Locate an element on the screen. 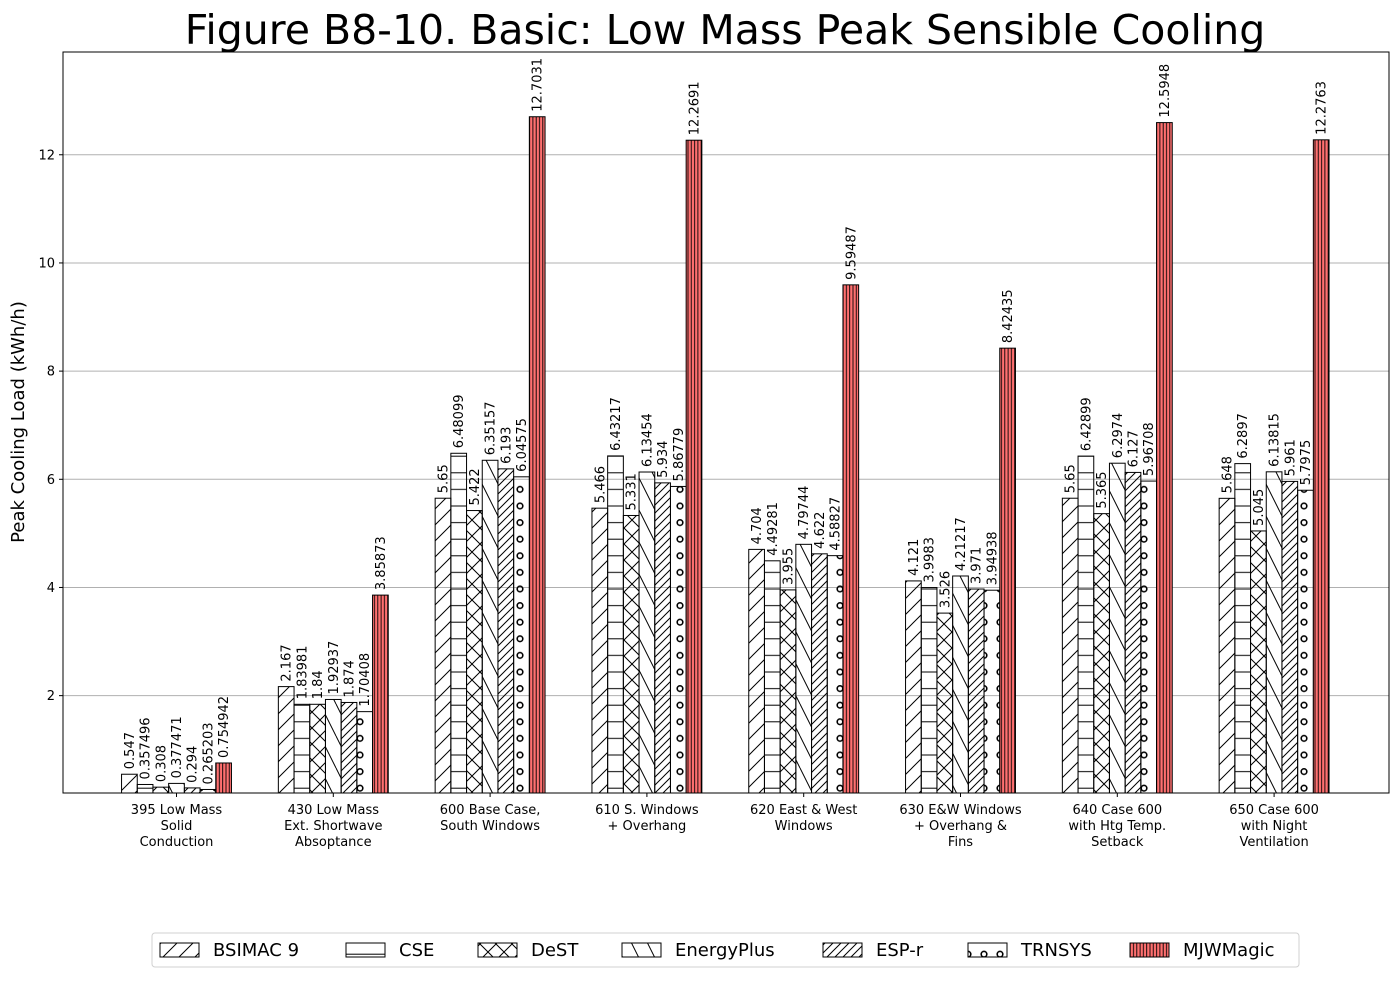 Image resolution: width=1399 pixels, height=982 pixels. y-tick-label: 12 is located at coordinates (46, 155).